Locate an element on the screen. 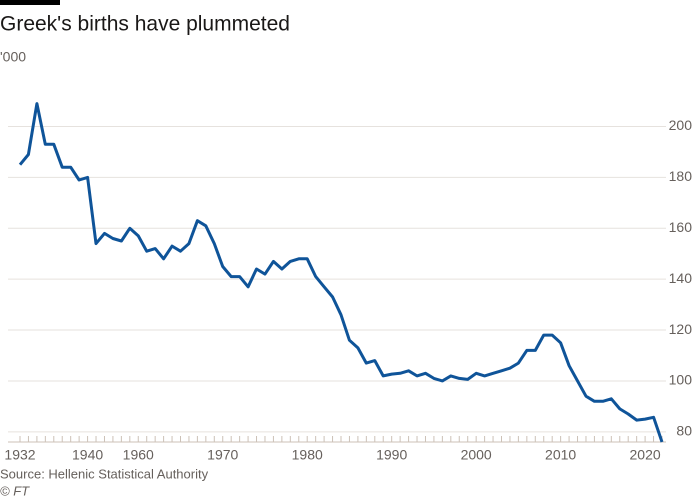 This screenshot has width=700, height=500. y-tick-label: 120 is located at coordinates (681, 329).